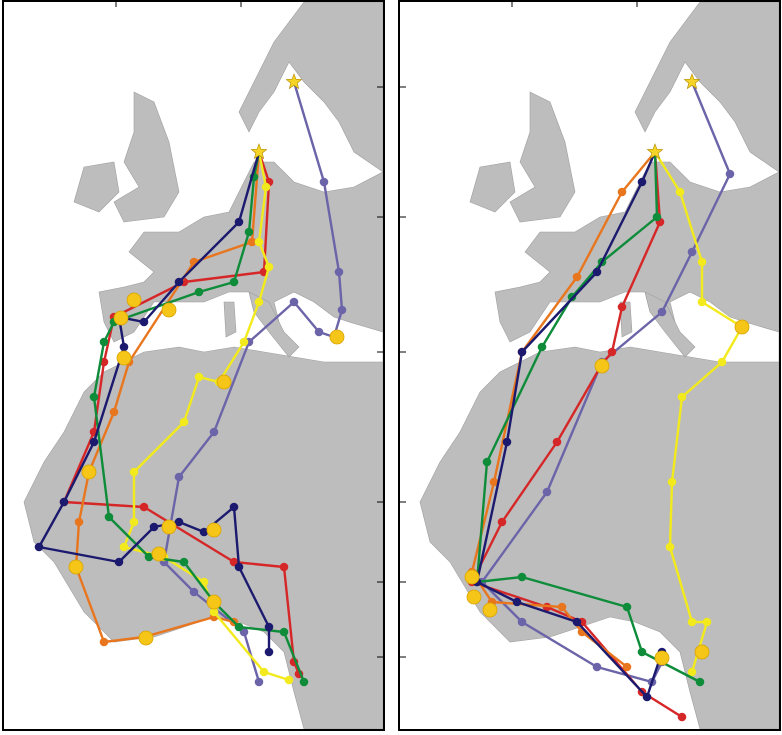  Describe the element at coordinates (96, 187) in the screenshot. I see `land-ireland` at that location.